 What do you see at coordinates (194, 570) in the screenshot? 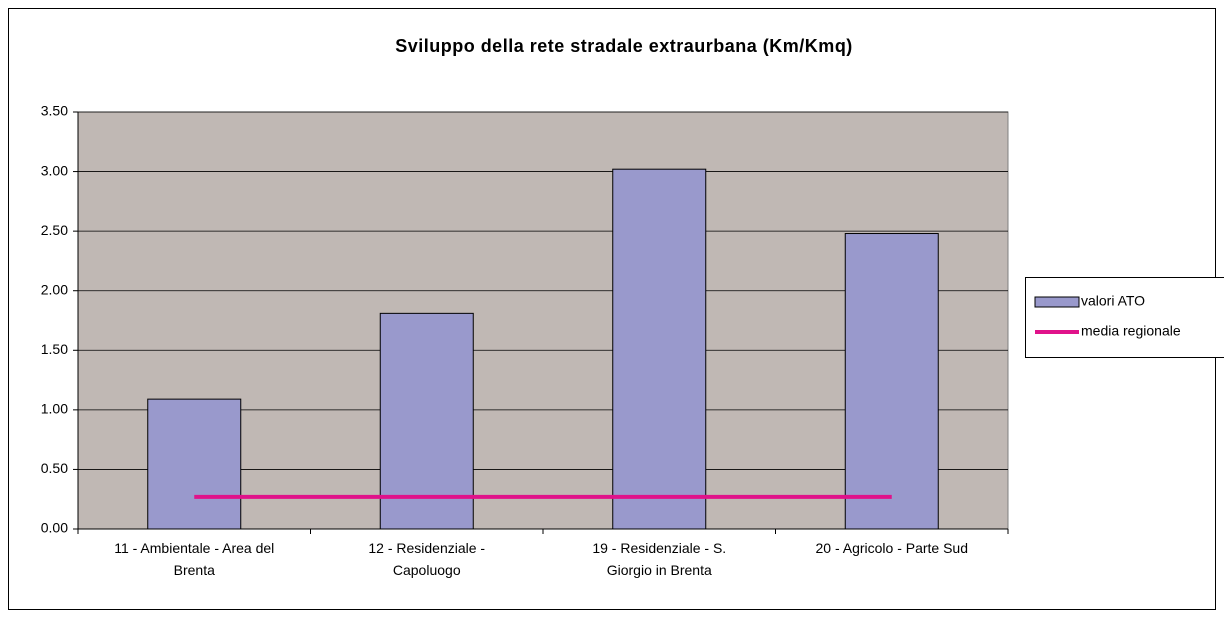
I see `x-tick-label-line: Brenta` at bounding box center [194, 570].